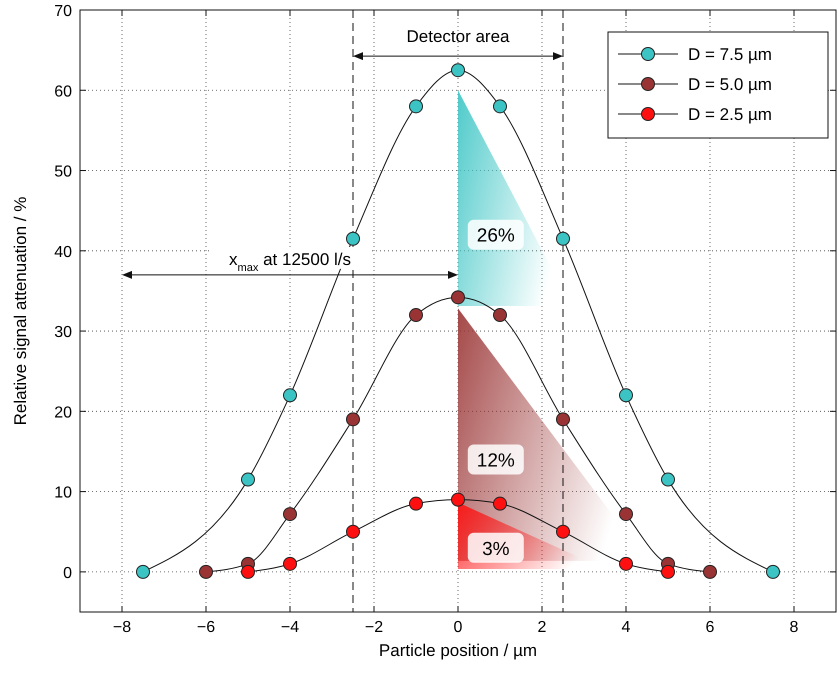 The height and width of the screenshot is (679, 838). Describe the element at coordinates (63, 493) in the screenshot. I see `y-tick-label: 10` at that location.